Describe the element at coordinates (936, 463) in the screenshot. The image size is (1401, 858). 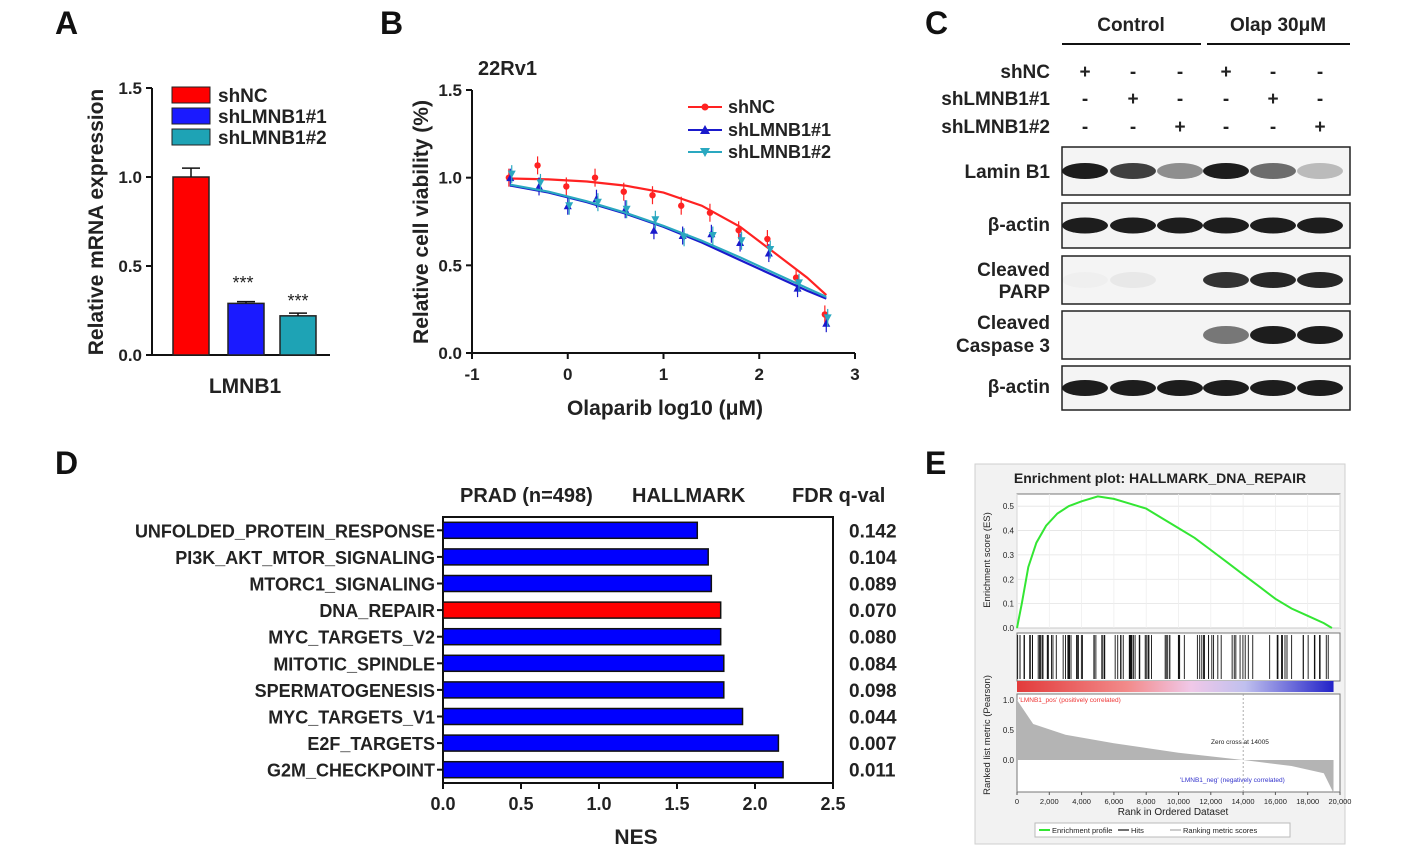
I see `panel-letter-e: E` at that location.